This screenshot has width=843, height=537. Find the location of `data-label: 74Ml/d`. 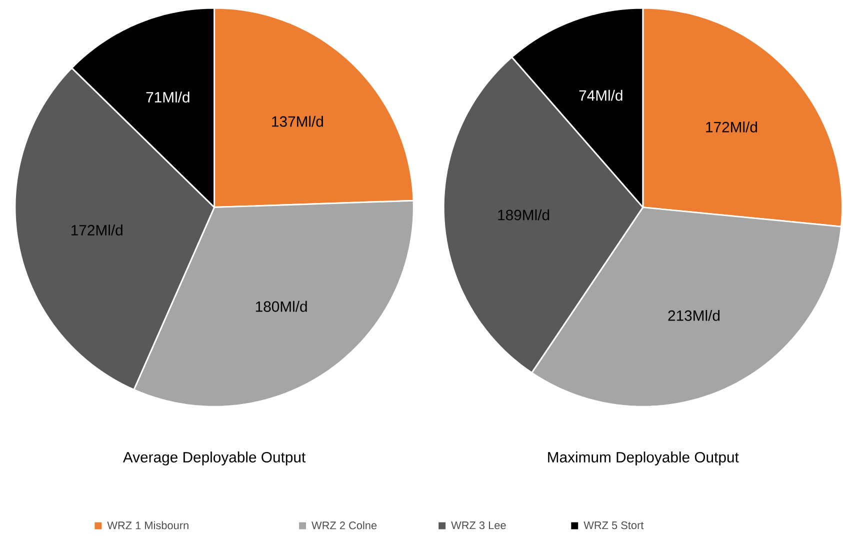

data-label: 74Ml/d is located at coordinates (600, 95).